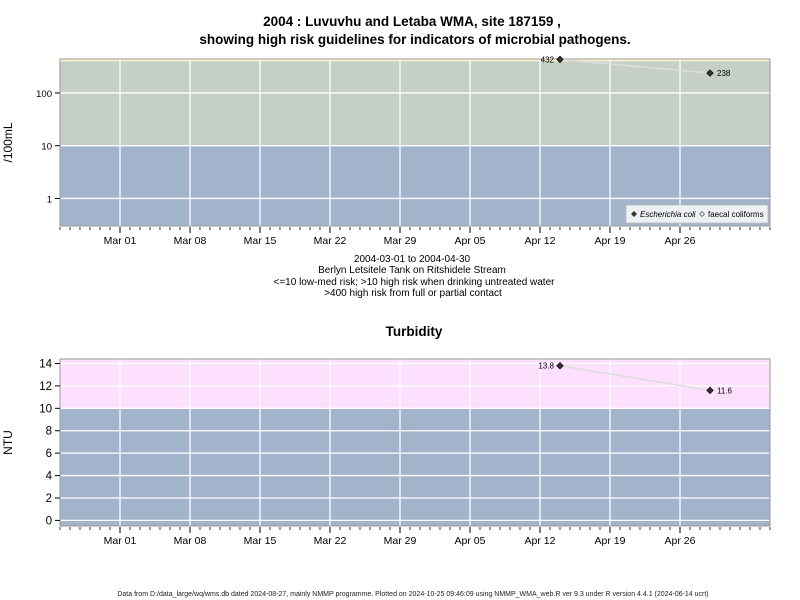 Image resolution: width=800 pixels, height=600 pixels. I want to click on y-tick-label: 8, so click(49, 432).